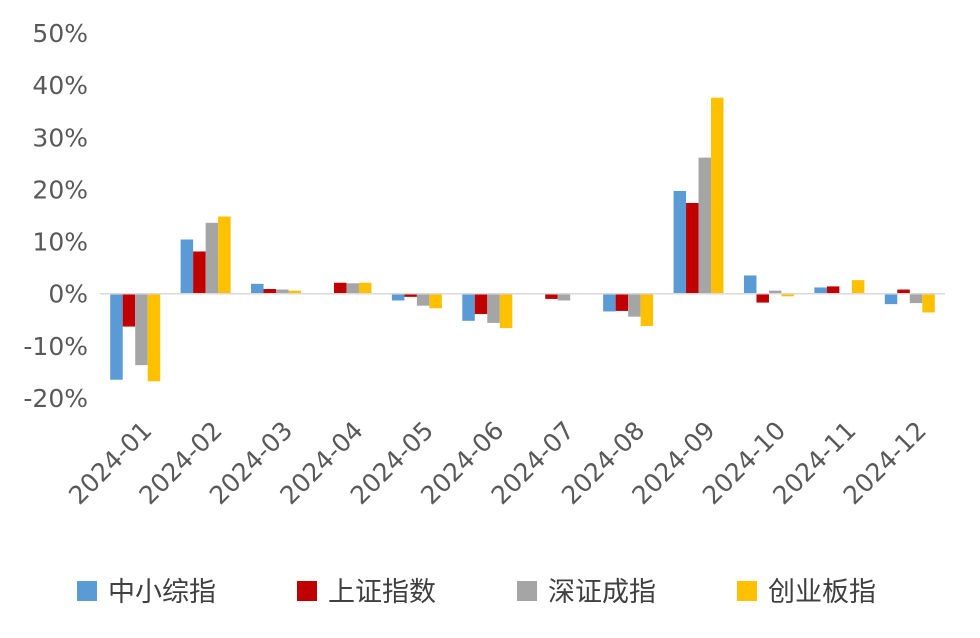 The image size is (980, 638). Describe the element at coordinates (60, 137) in the screenshot. I see `y-tick-label: 30%` at that location.